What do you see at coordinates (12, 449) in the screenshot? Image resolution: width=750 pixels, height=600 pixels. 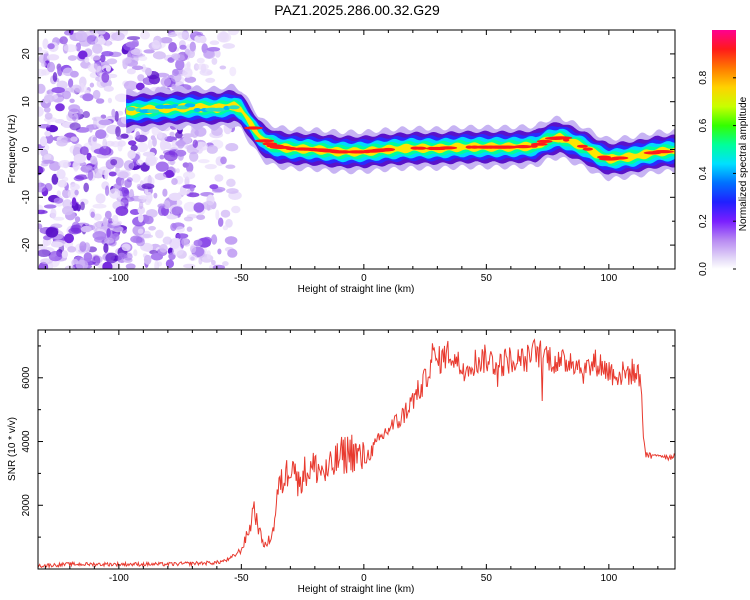 I see `snr-y-label: SNR (10 * v/v)` at bounding box center [12, 449].